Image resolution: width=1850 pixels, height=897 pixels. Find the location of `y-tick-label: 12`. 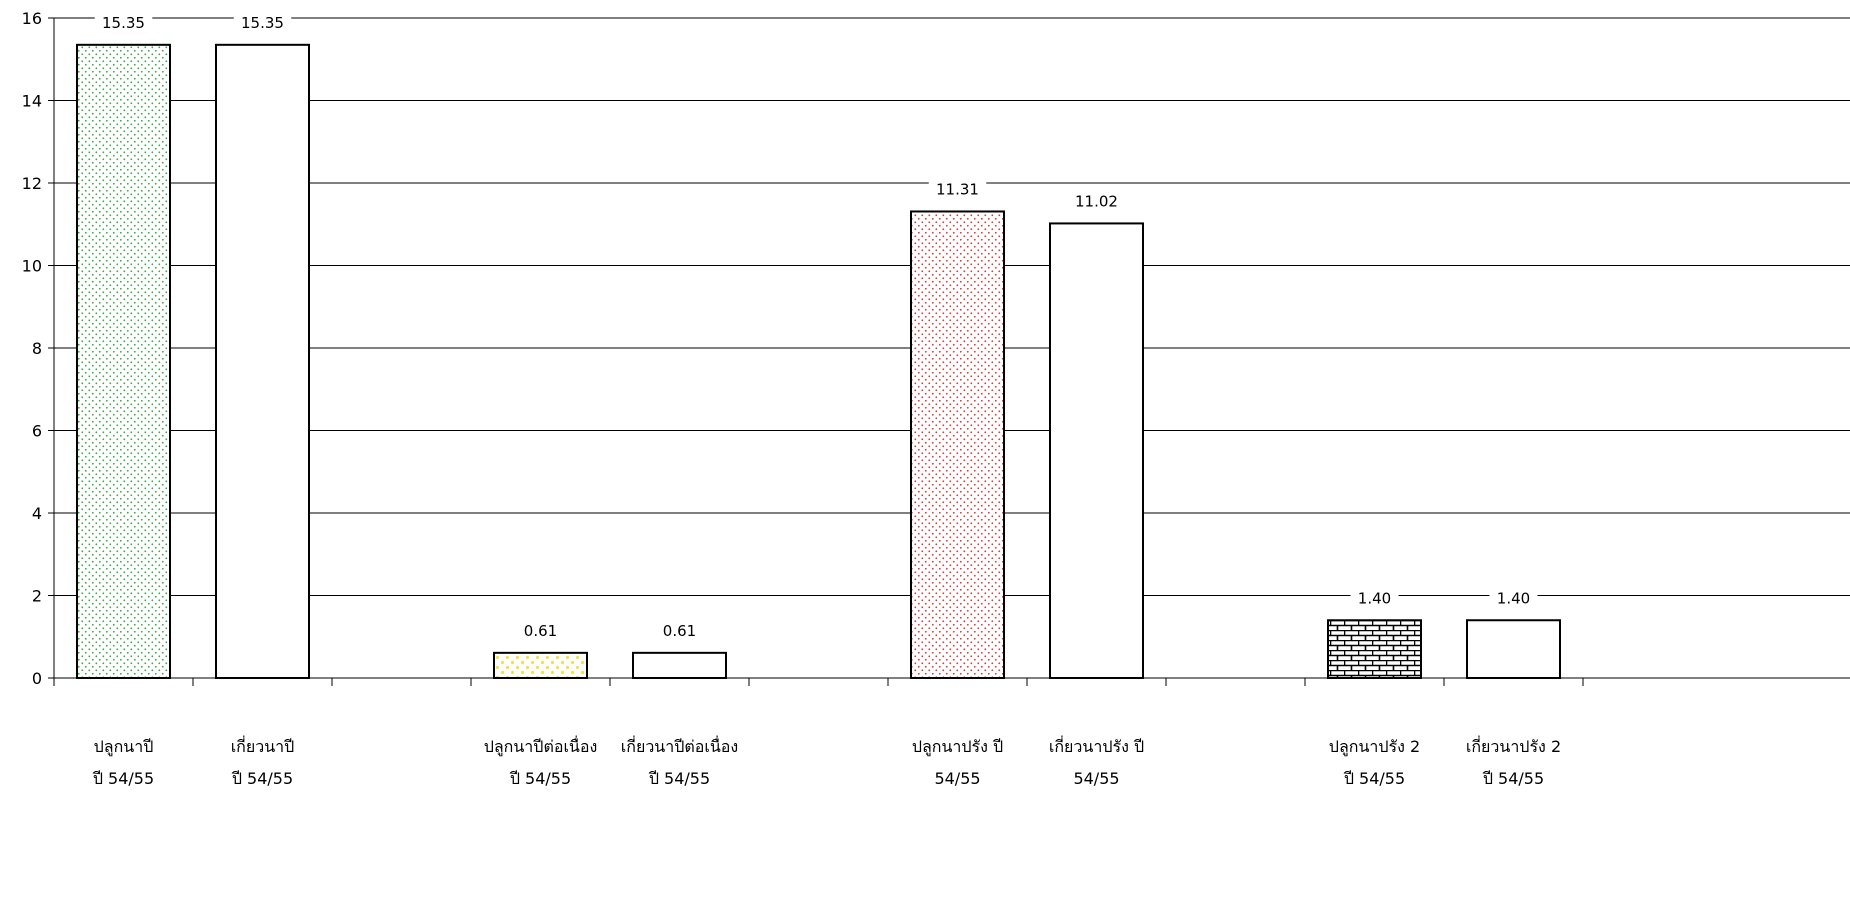

y-tick-label: 12 is located at coordinates (32, 183).